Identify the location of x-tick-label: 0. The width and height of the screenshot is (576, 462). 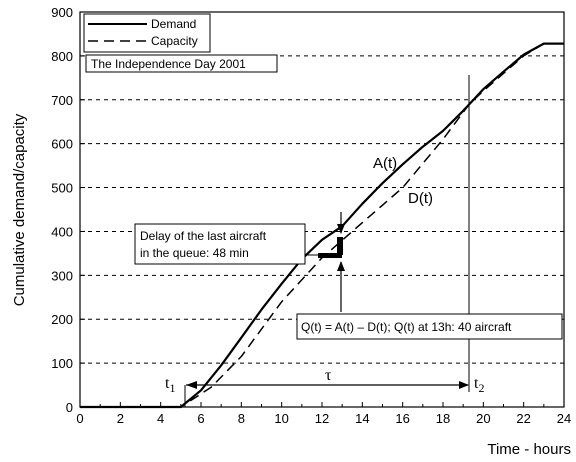
(79, 418).